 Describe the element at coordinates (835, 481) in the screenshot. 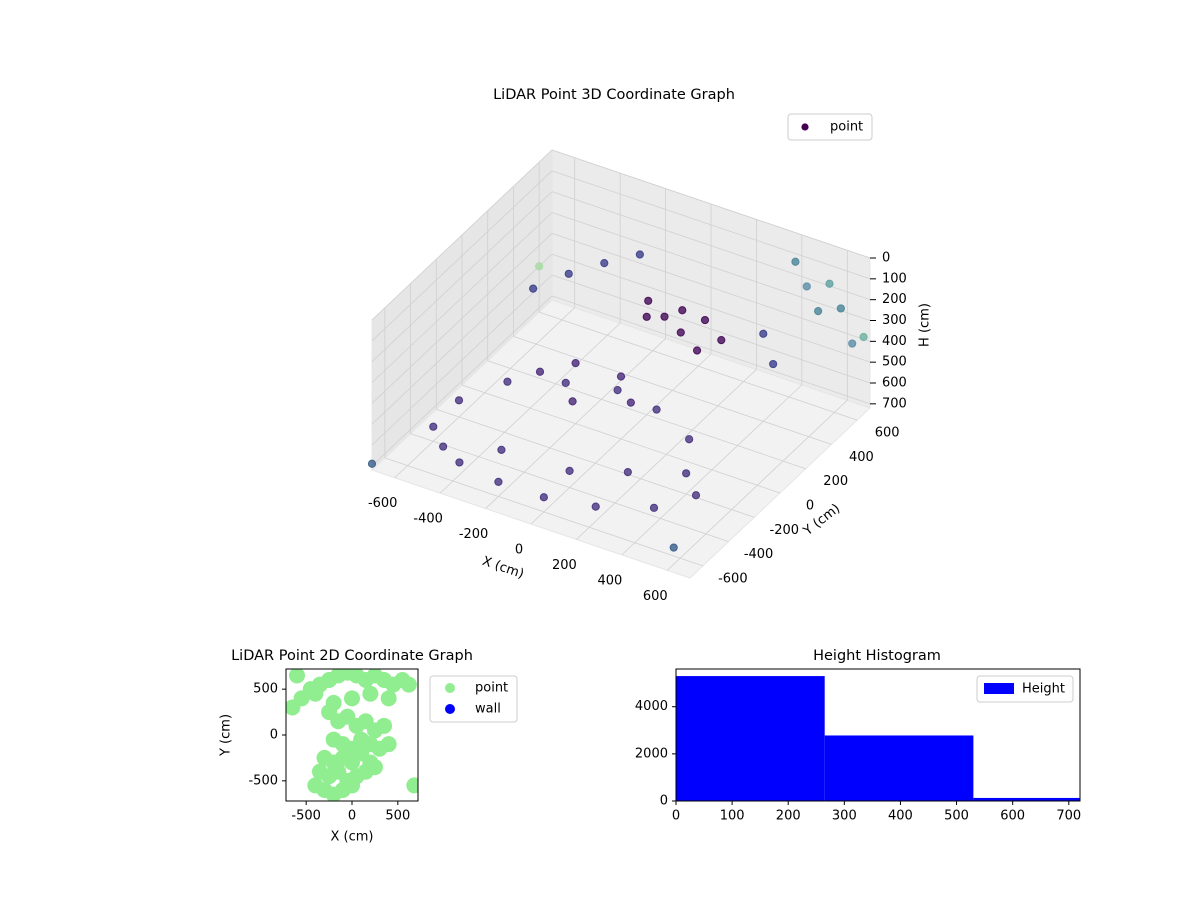

I see `y-tick-label: 200` at that location.